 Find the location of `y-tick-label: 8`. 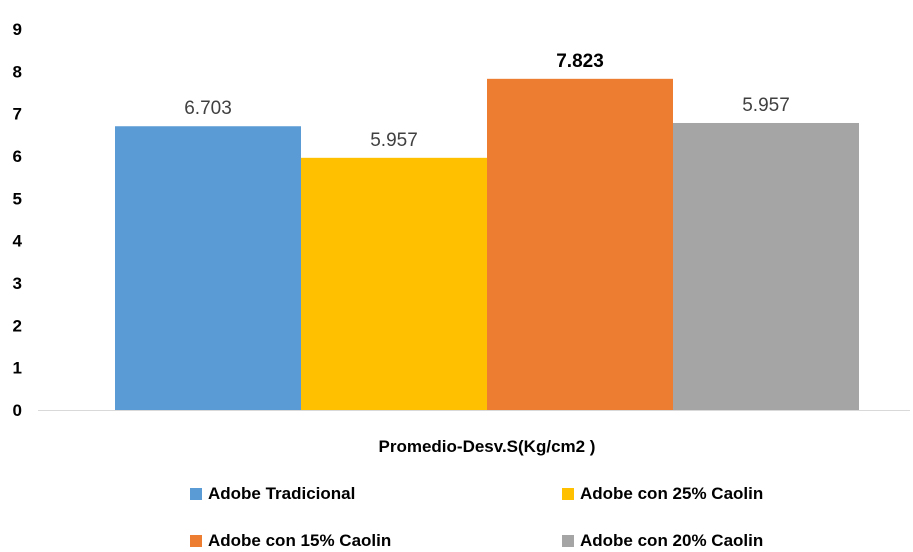

y-tick-label: 8 is located at coordinates (17, 71).